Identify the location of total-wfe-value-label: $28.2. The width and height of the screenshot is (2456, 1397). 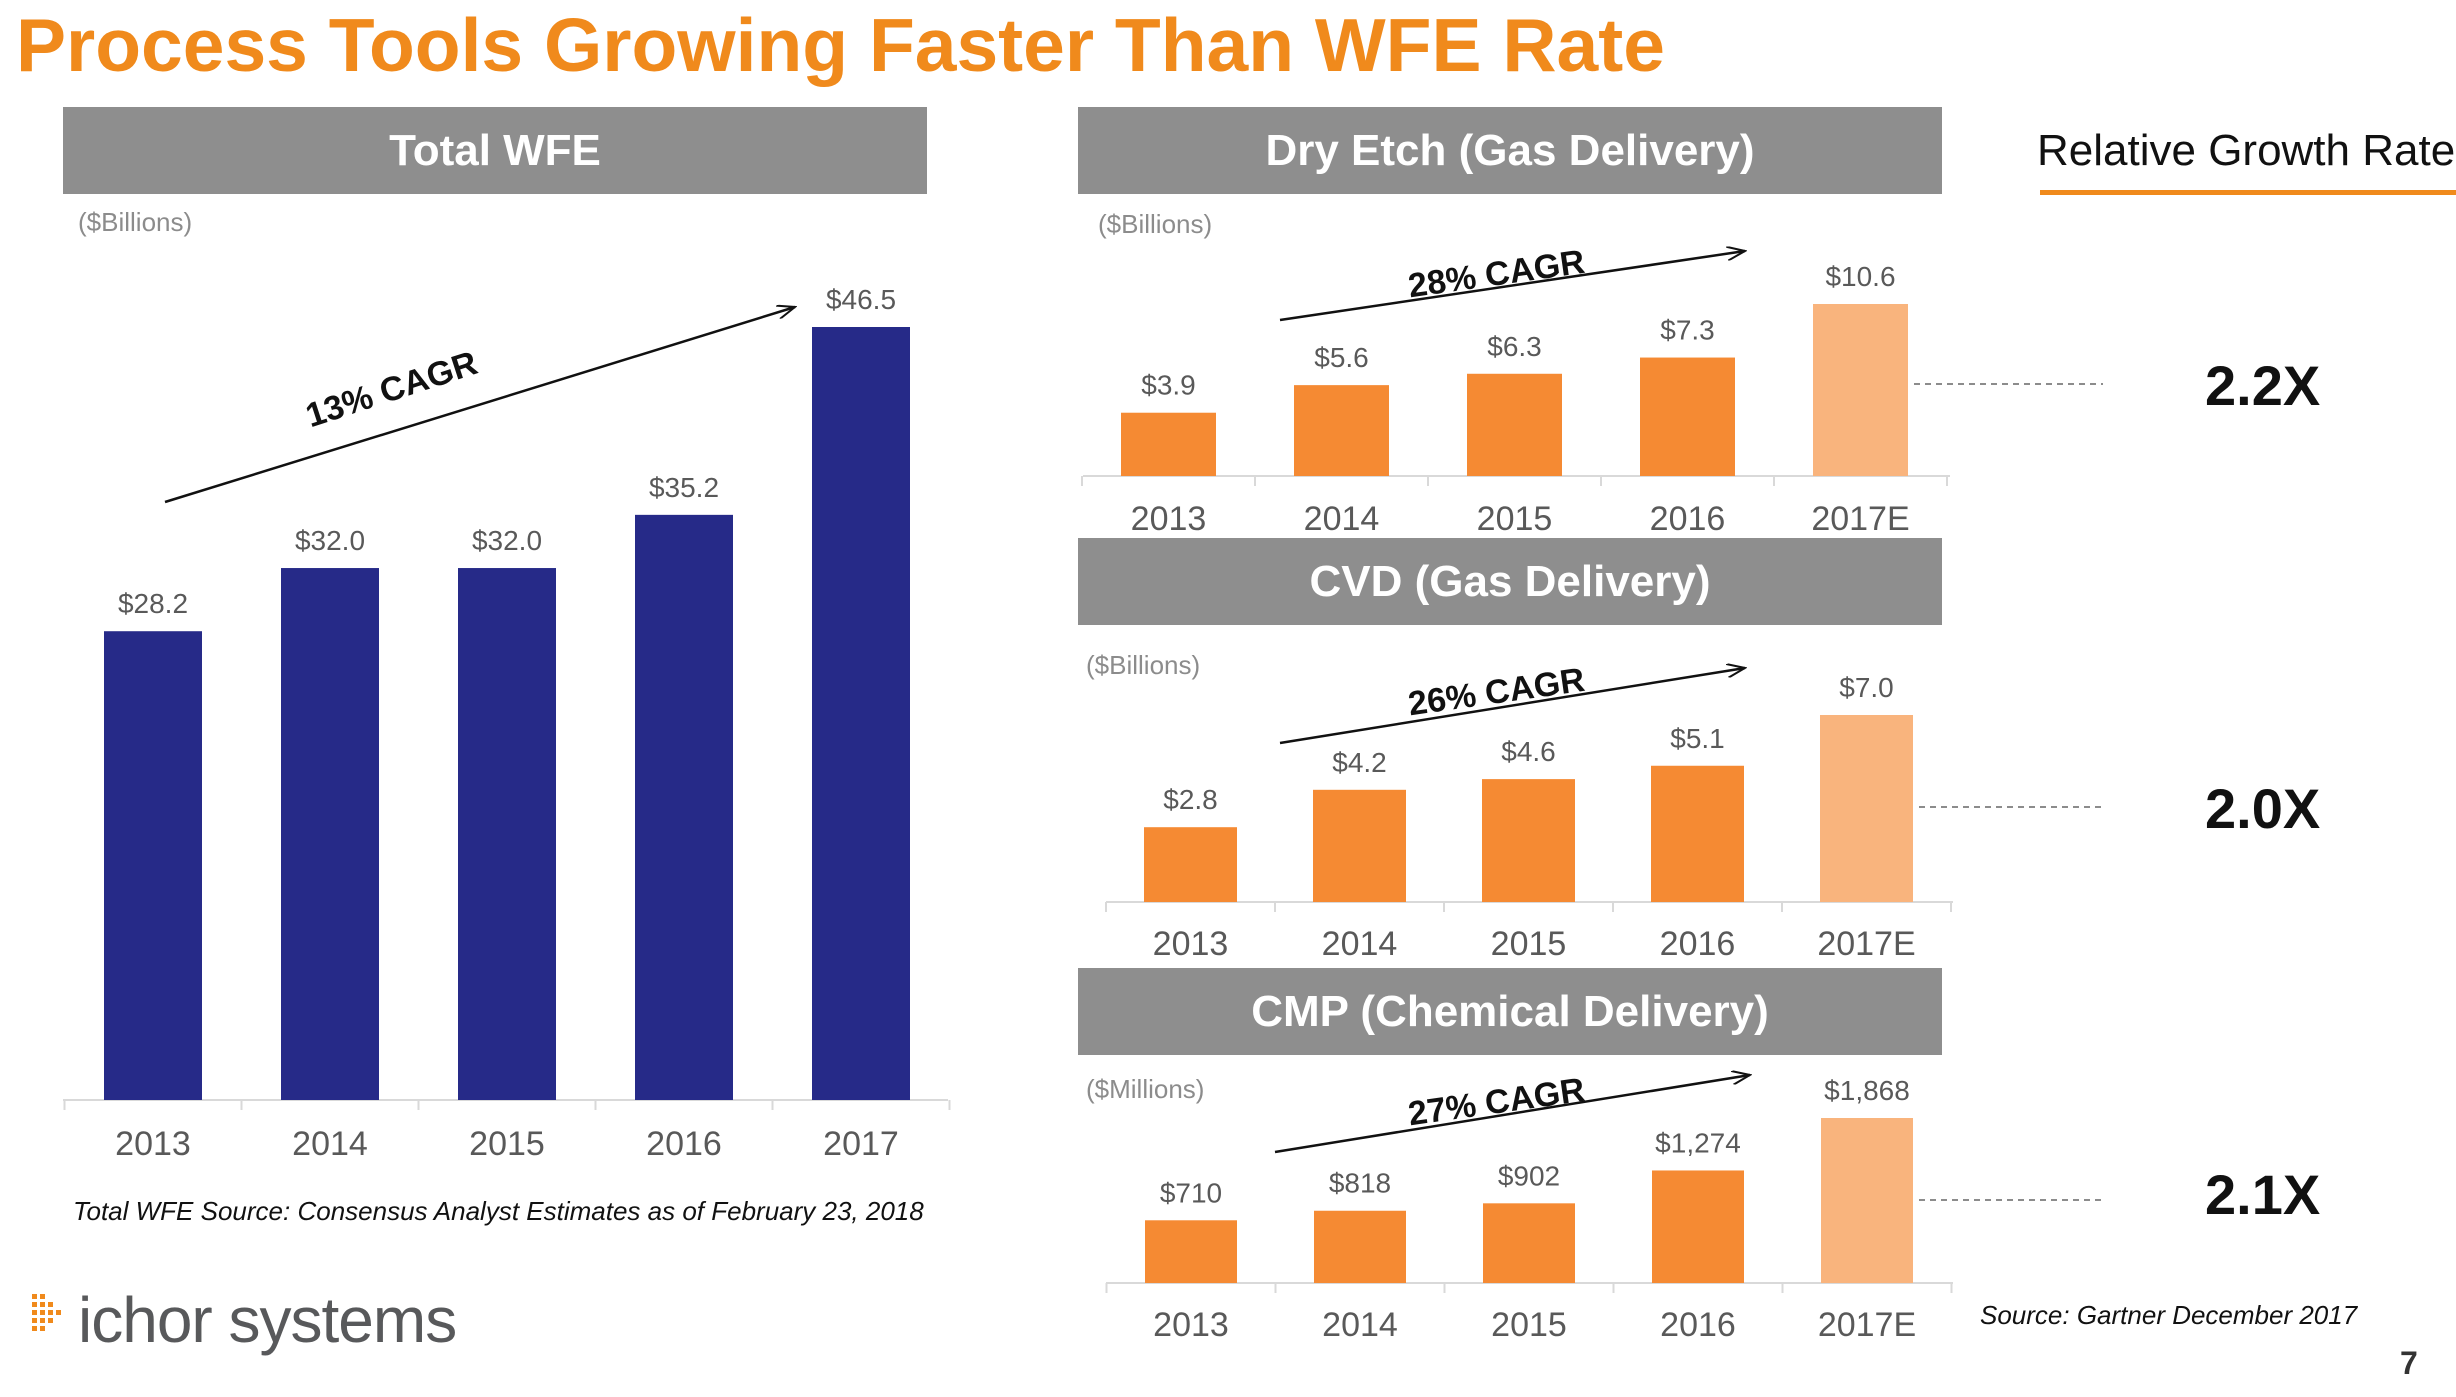
(153, 603).